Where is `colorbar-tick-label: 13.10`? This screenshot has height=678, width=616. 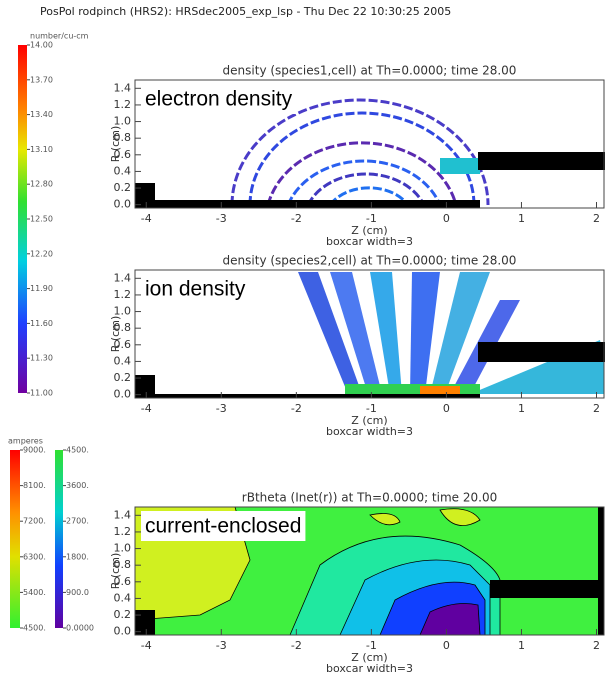
colorbar-tick-label: 13.10 is located at coordinates (41, 149).